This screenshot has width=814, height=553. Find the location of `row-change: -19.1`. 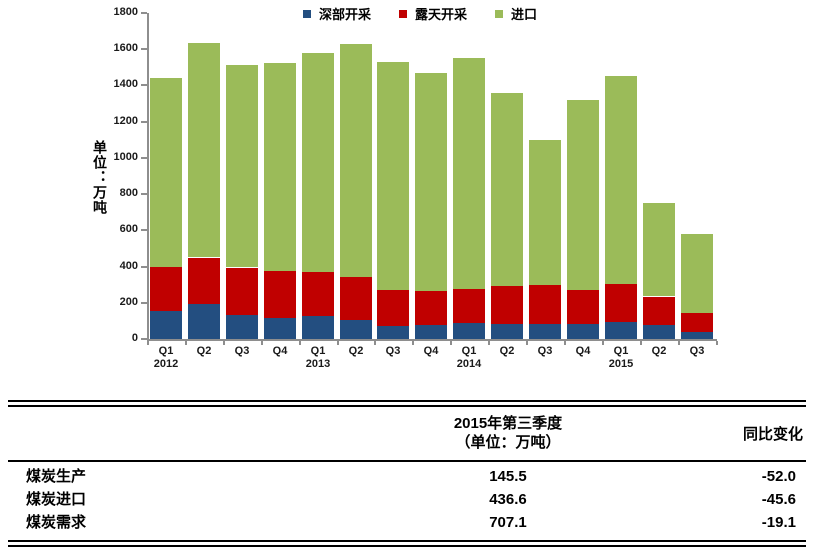

row-change: -19.1 is located at coordinates (778, 522).